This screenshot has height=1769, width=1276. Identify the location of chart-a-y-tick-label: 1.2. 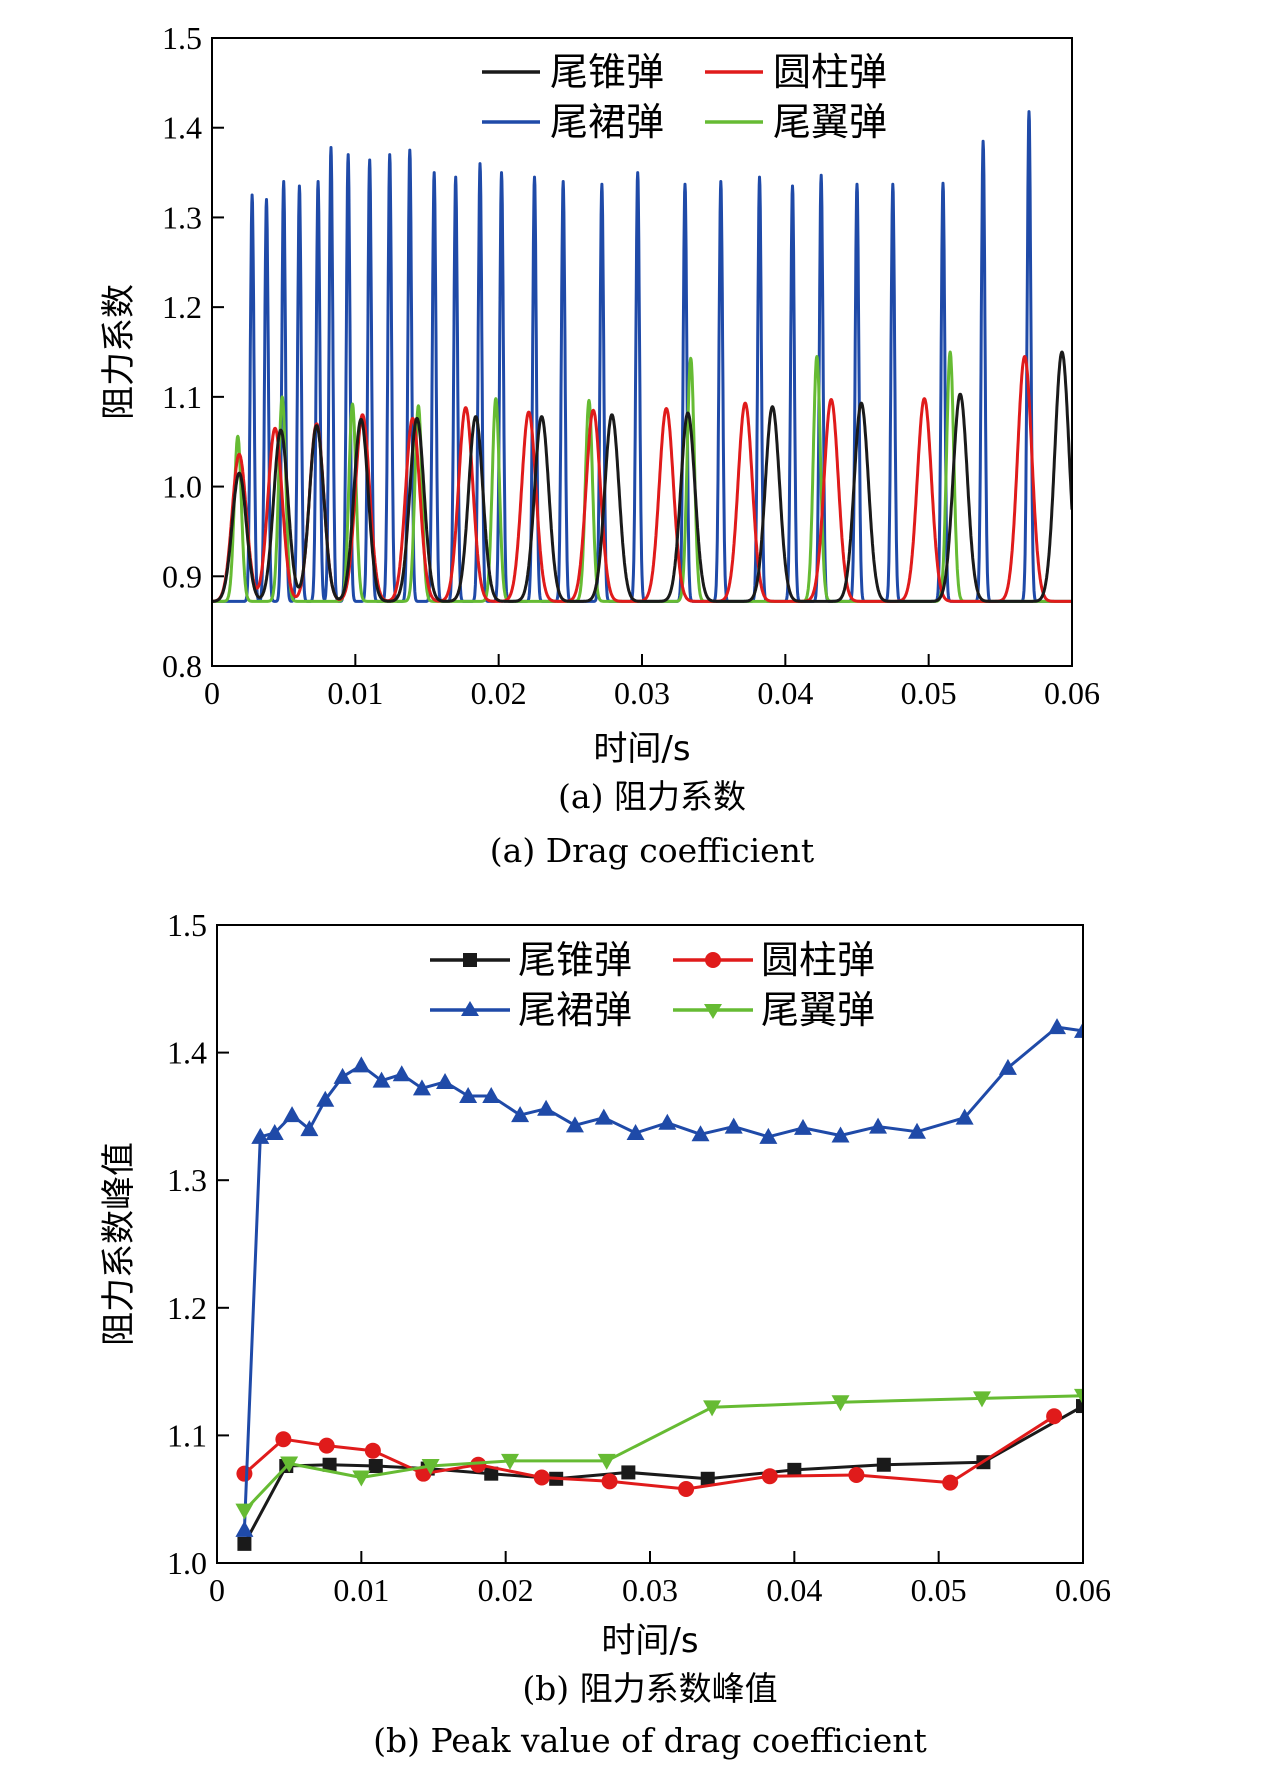
(182, 307).